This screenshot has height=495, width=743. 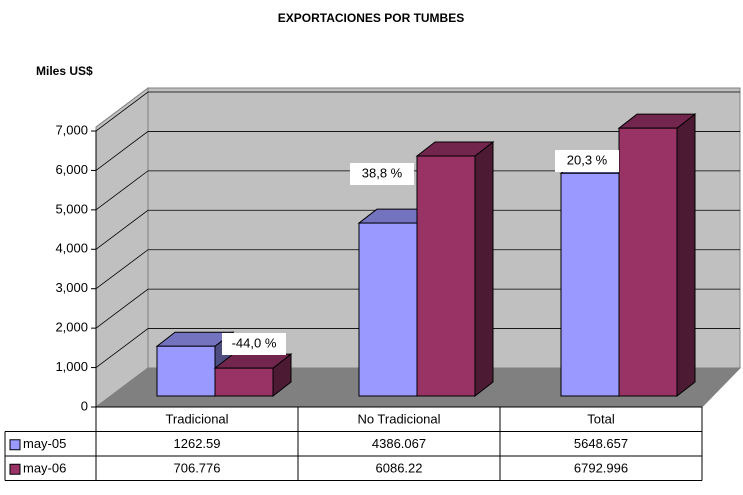 What do you see at coordinates (197, 443) in the screenshot?
I see `table-value: 1262.59` at bounding box center [197, 443].